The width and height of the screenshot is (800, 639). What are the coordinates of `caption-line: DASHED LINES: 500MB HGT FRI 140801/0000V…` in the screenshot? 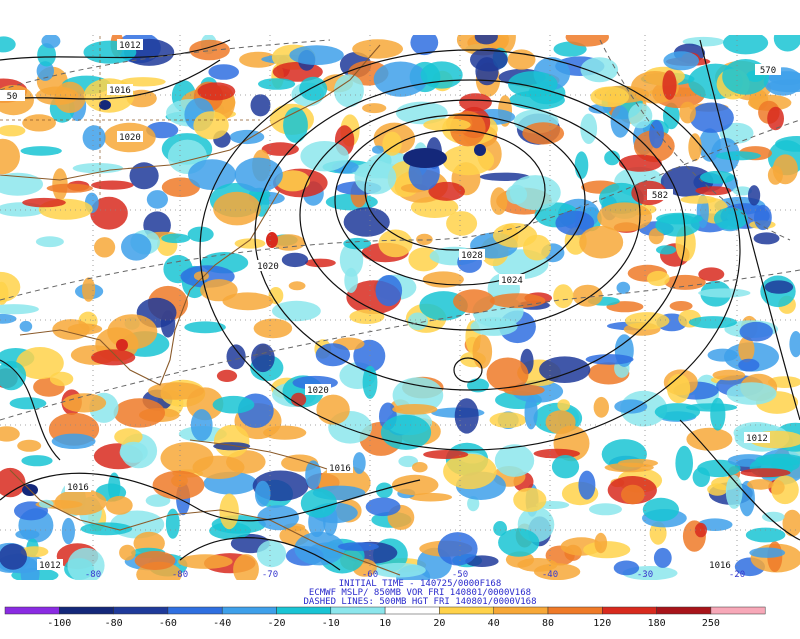 It's located at (420, 602).